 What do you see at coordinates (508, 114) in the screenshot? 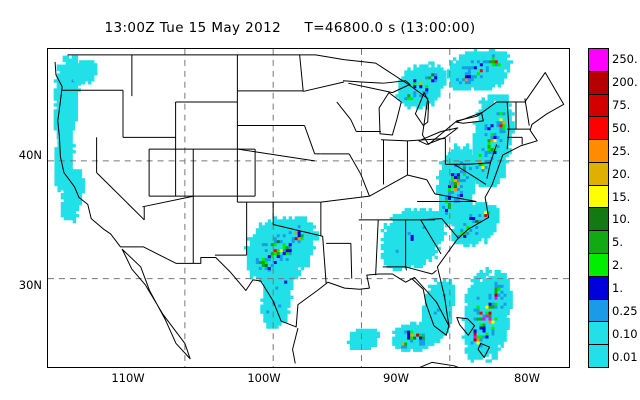
I see `state-boundary` at bounding box center [508, 114].